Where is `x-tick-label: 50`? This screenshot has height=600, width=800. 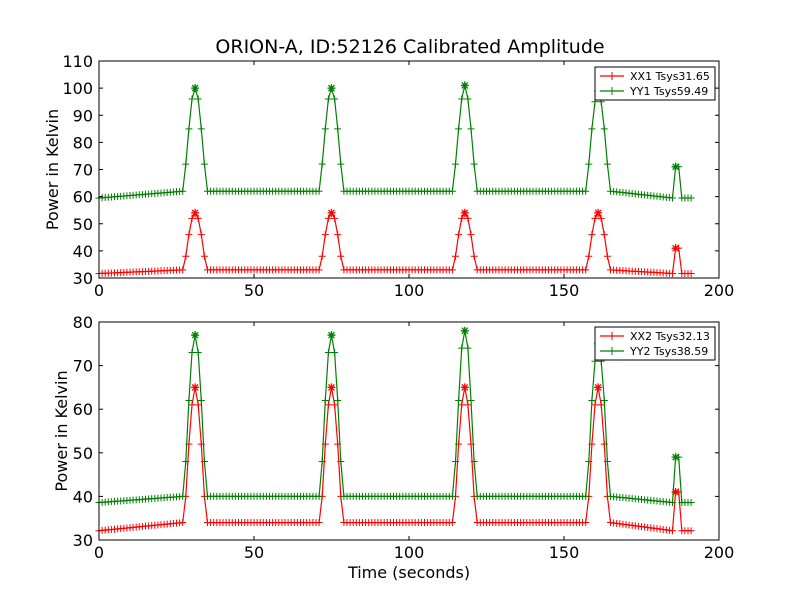 x-tick-label: 50 is located at coordinates (254, 290).